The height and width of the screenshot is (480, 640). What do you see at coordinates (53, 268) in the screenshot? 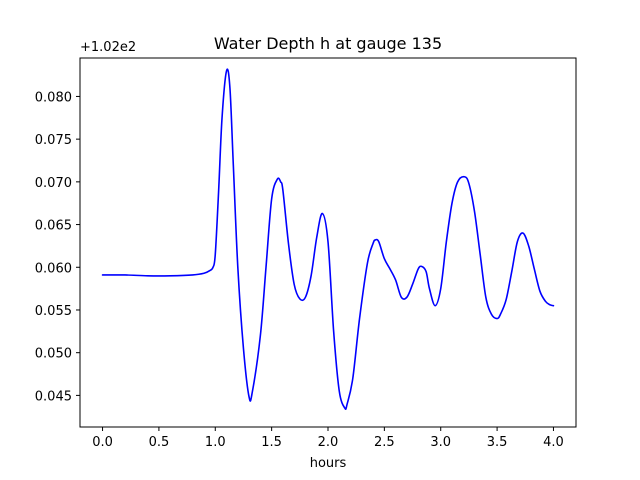
I see `y-tick-label: 0.060` at bounding box center [53, 268].